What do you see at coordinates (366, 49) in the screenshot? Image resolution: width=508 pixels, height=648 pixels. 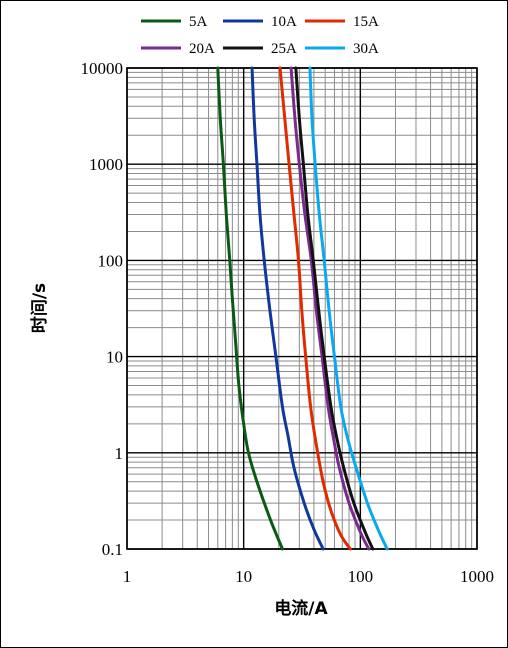 I see `legend-label-30a: 30A` at bounding box center [366, 49].